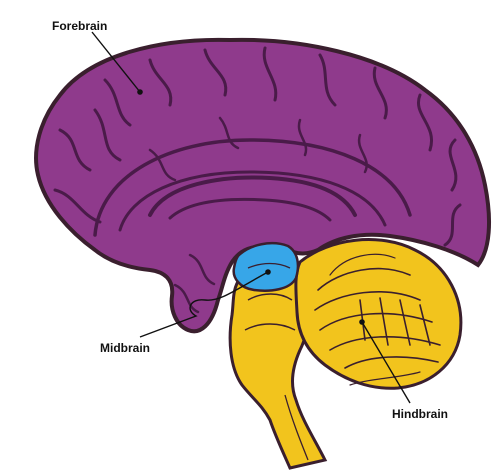 This screenshot has height=472, width=502. What do you see at coordinates (116, 62) in the screenshot?
I see `forebrain-pointer` at bounding box center [116, 62].